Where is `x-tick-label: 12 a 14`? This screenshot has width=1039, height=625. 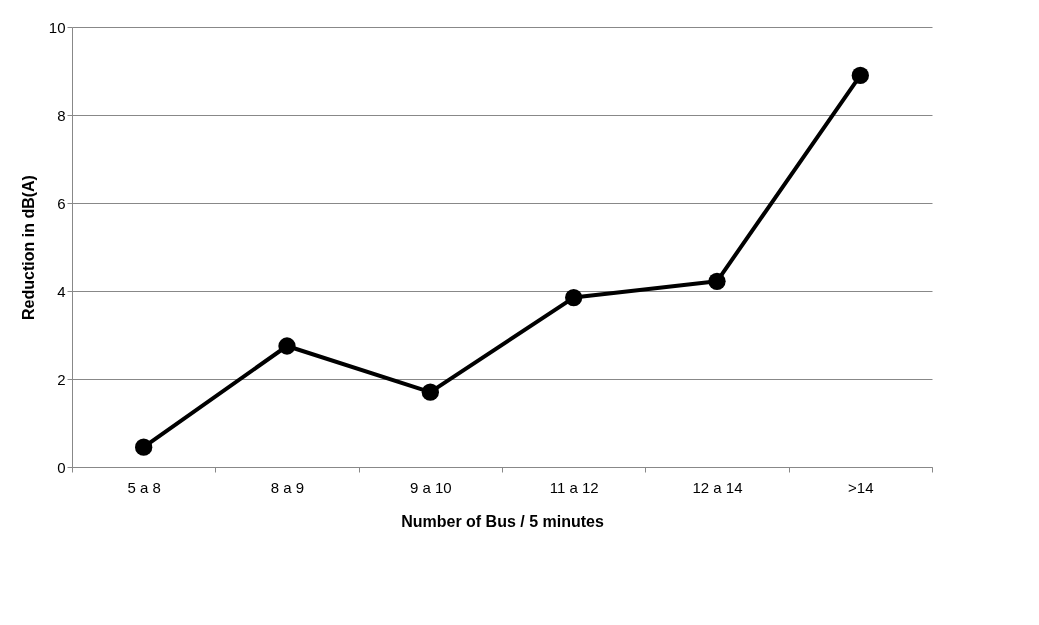
x-tick-label: 12 a 14 is located at coordinates (717, 487).